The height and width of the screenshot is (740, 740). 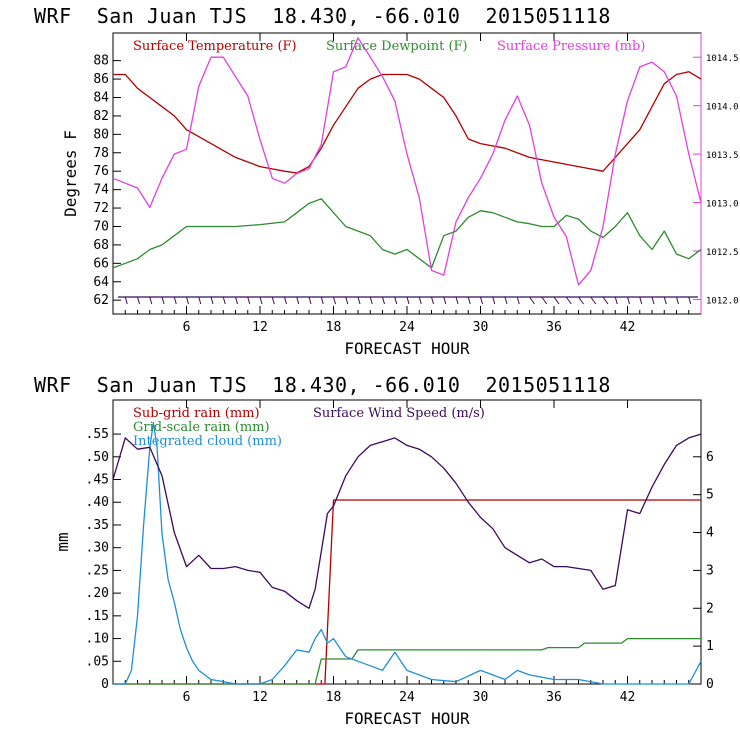 I want to click on bottom-y-tick-label-right: 5, so click(x=710, y=495).